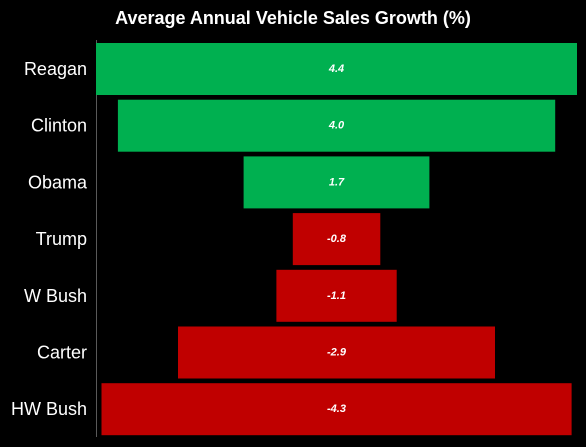 This screenshot has width=586, height=447. Describe the element at coordinates (55, 69) in the screenshot. I see `category-label-reagan: Reagan` at that location.